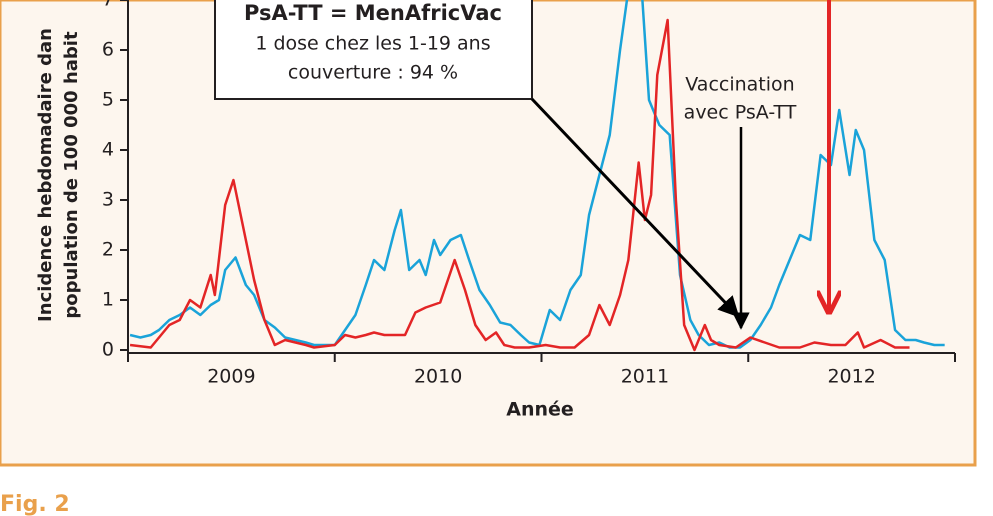 This screenshot has width=993, height=516. I want to click on annotation-arrow, so click(635, 207).